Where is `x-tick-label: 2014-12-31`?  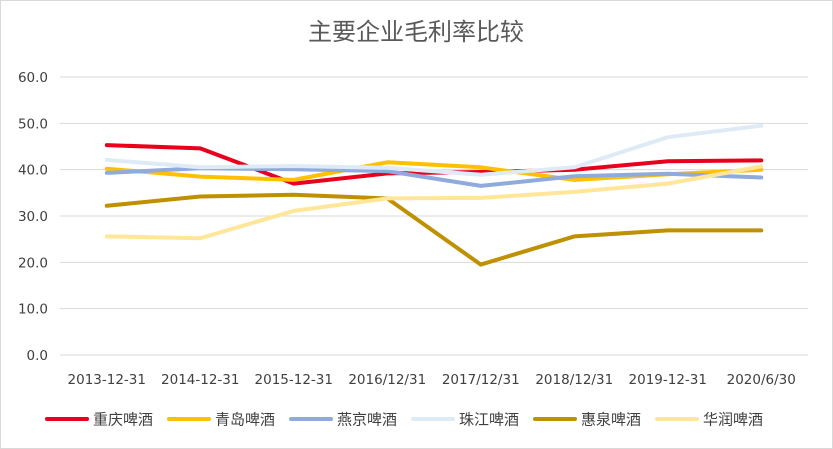
x-tick-label: 2014-12-31 is located at coordinates (200, 380).